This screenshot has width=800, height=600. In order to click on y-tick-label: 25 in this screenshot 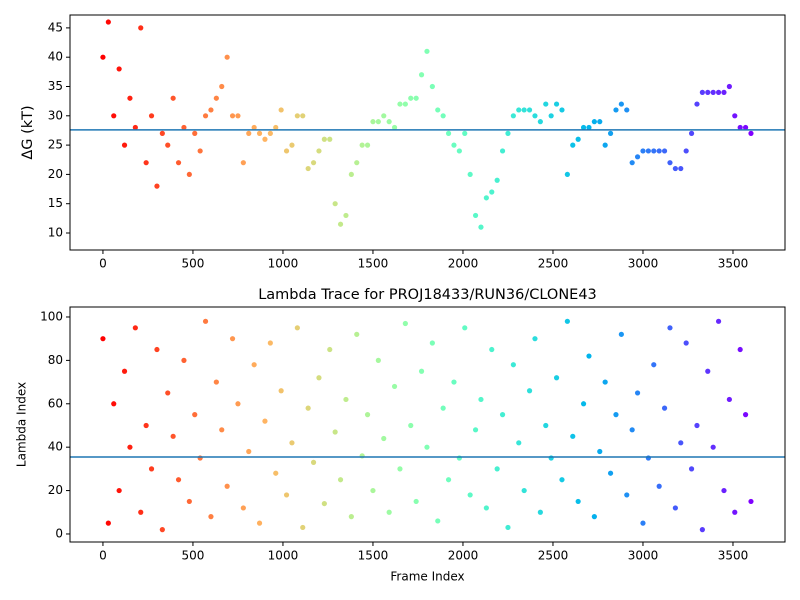, I will do `click(55, 145)`.